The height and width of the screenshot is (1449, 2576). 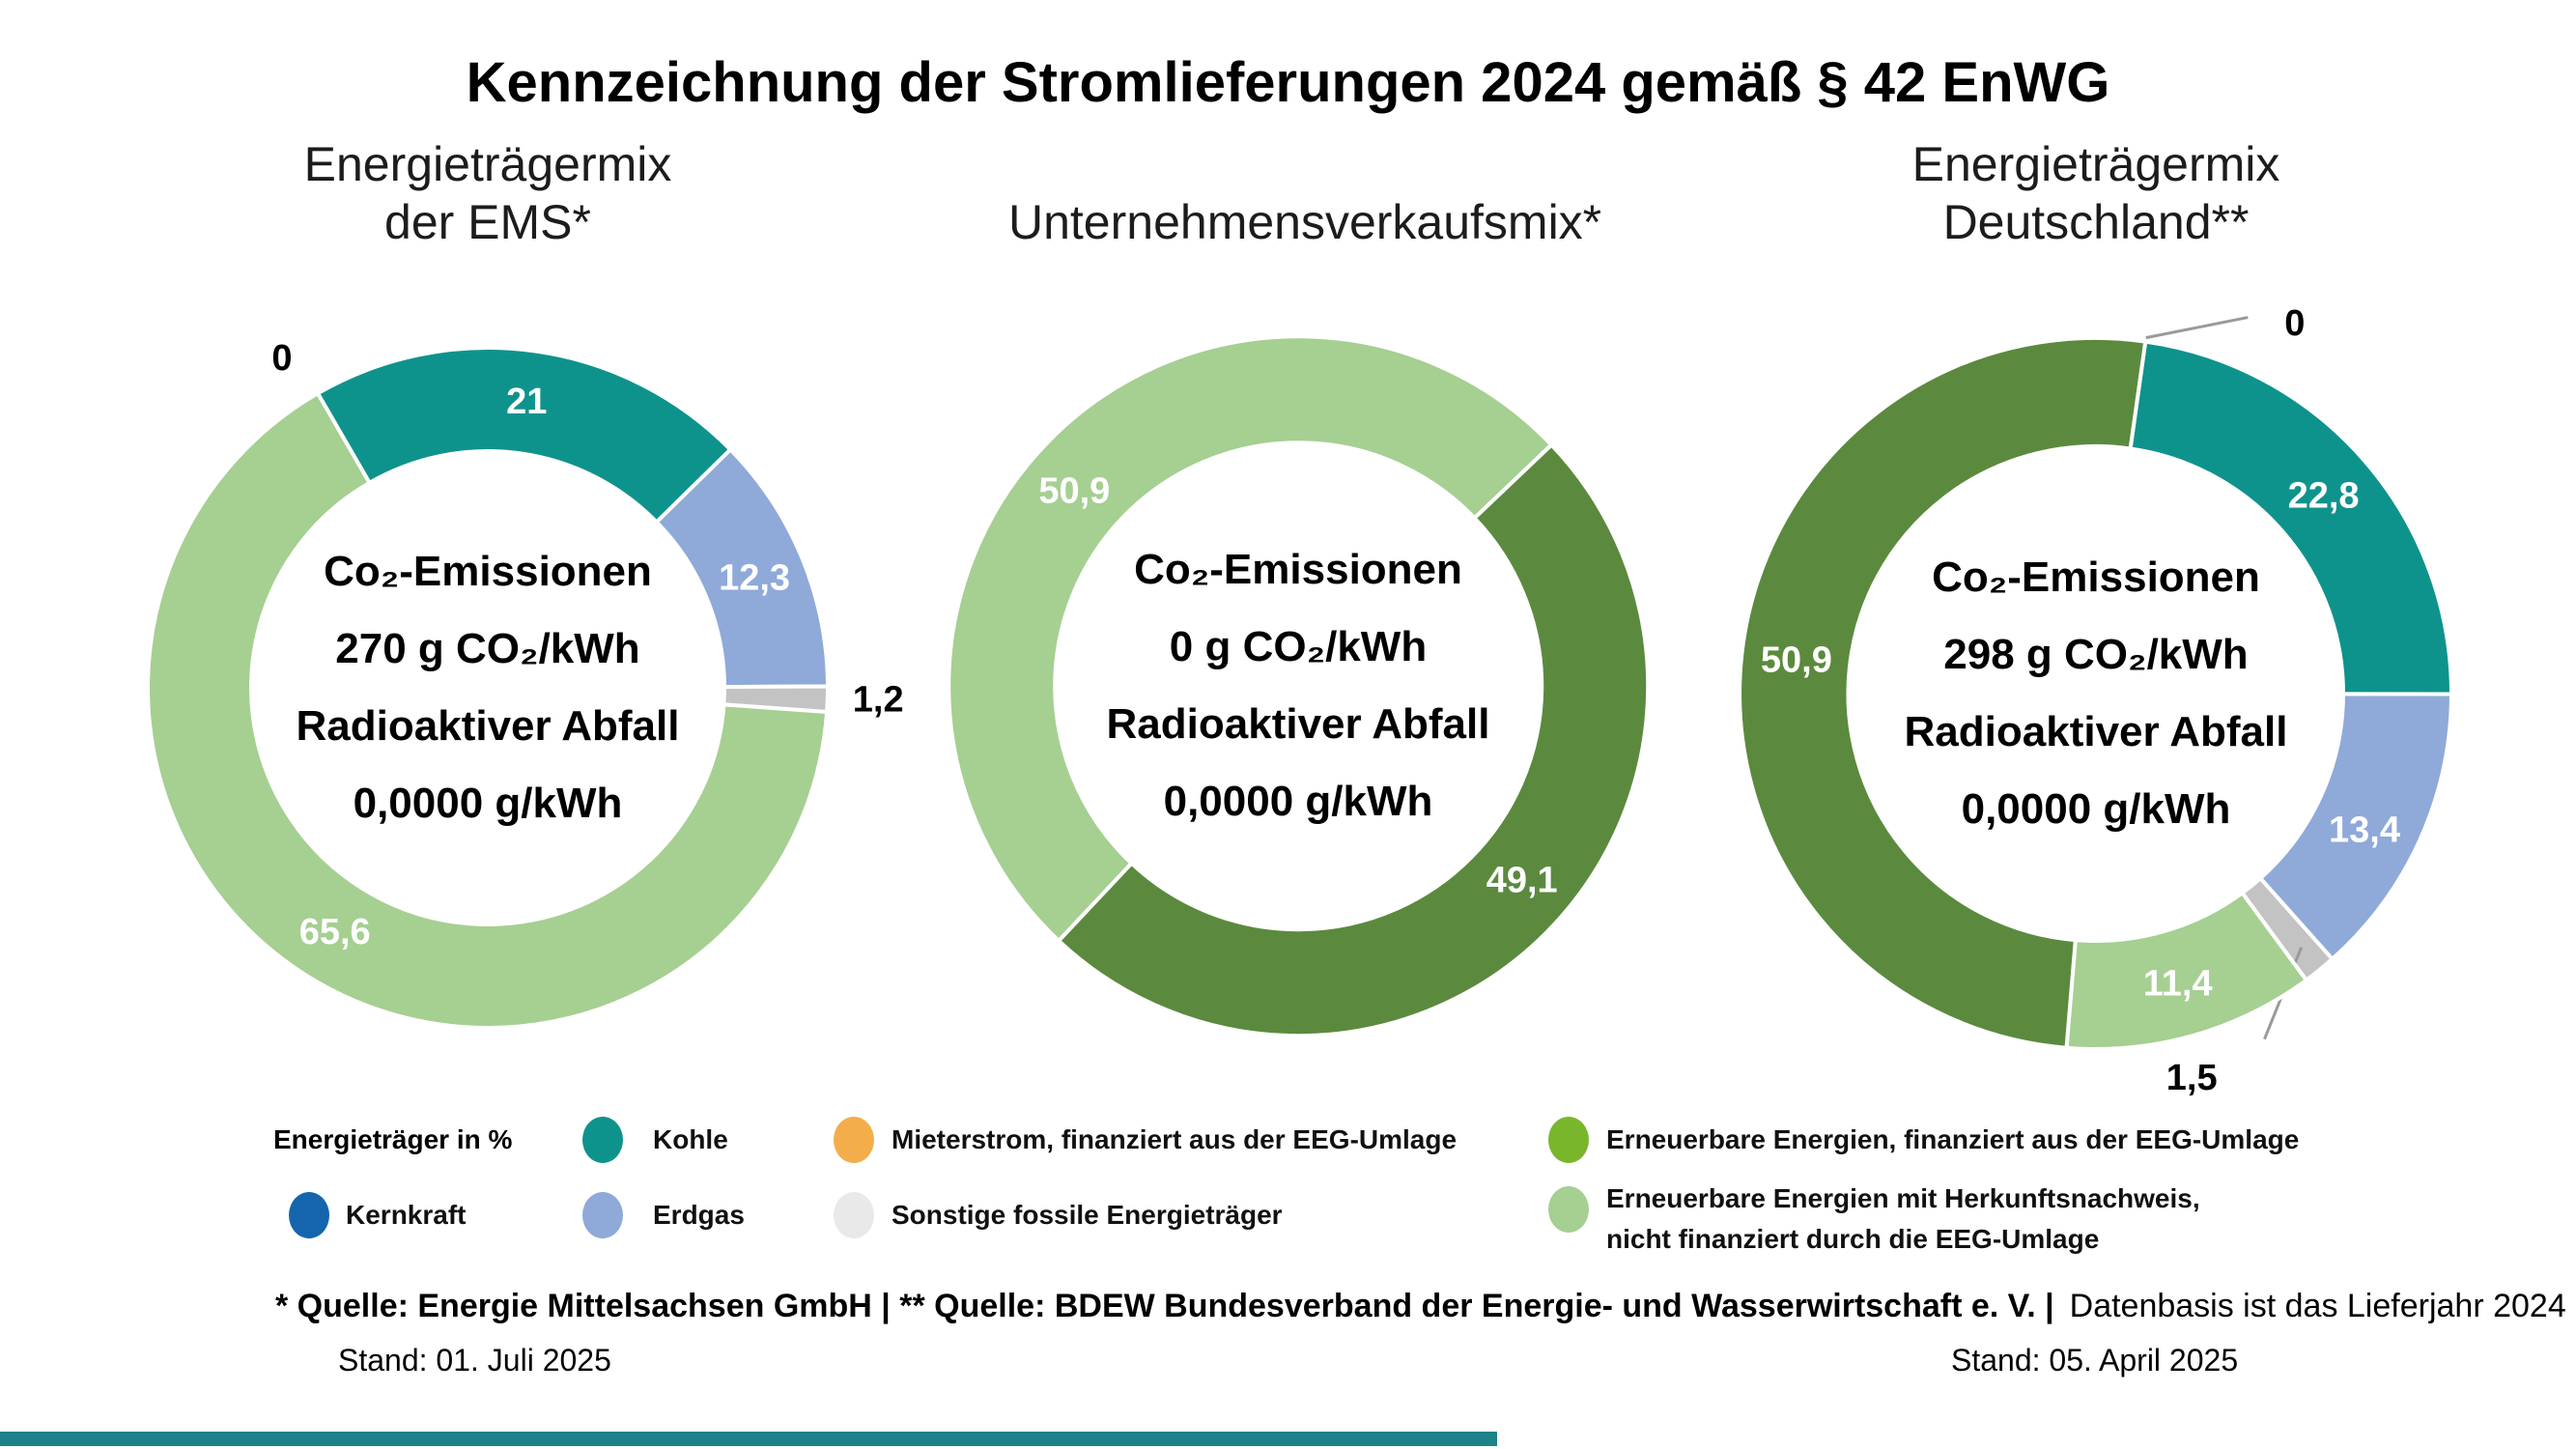 What do you see at coordinates (602, 1215) in the screenshot?
I see `legend-swatch-erdgas` at bounding box center [602, 1215].